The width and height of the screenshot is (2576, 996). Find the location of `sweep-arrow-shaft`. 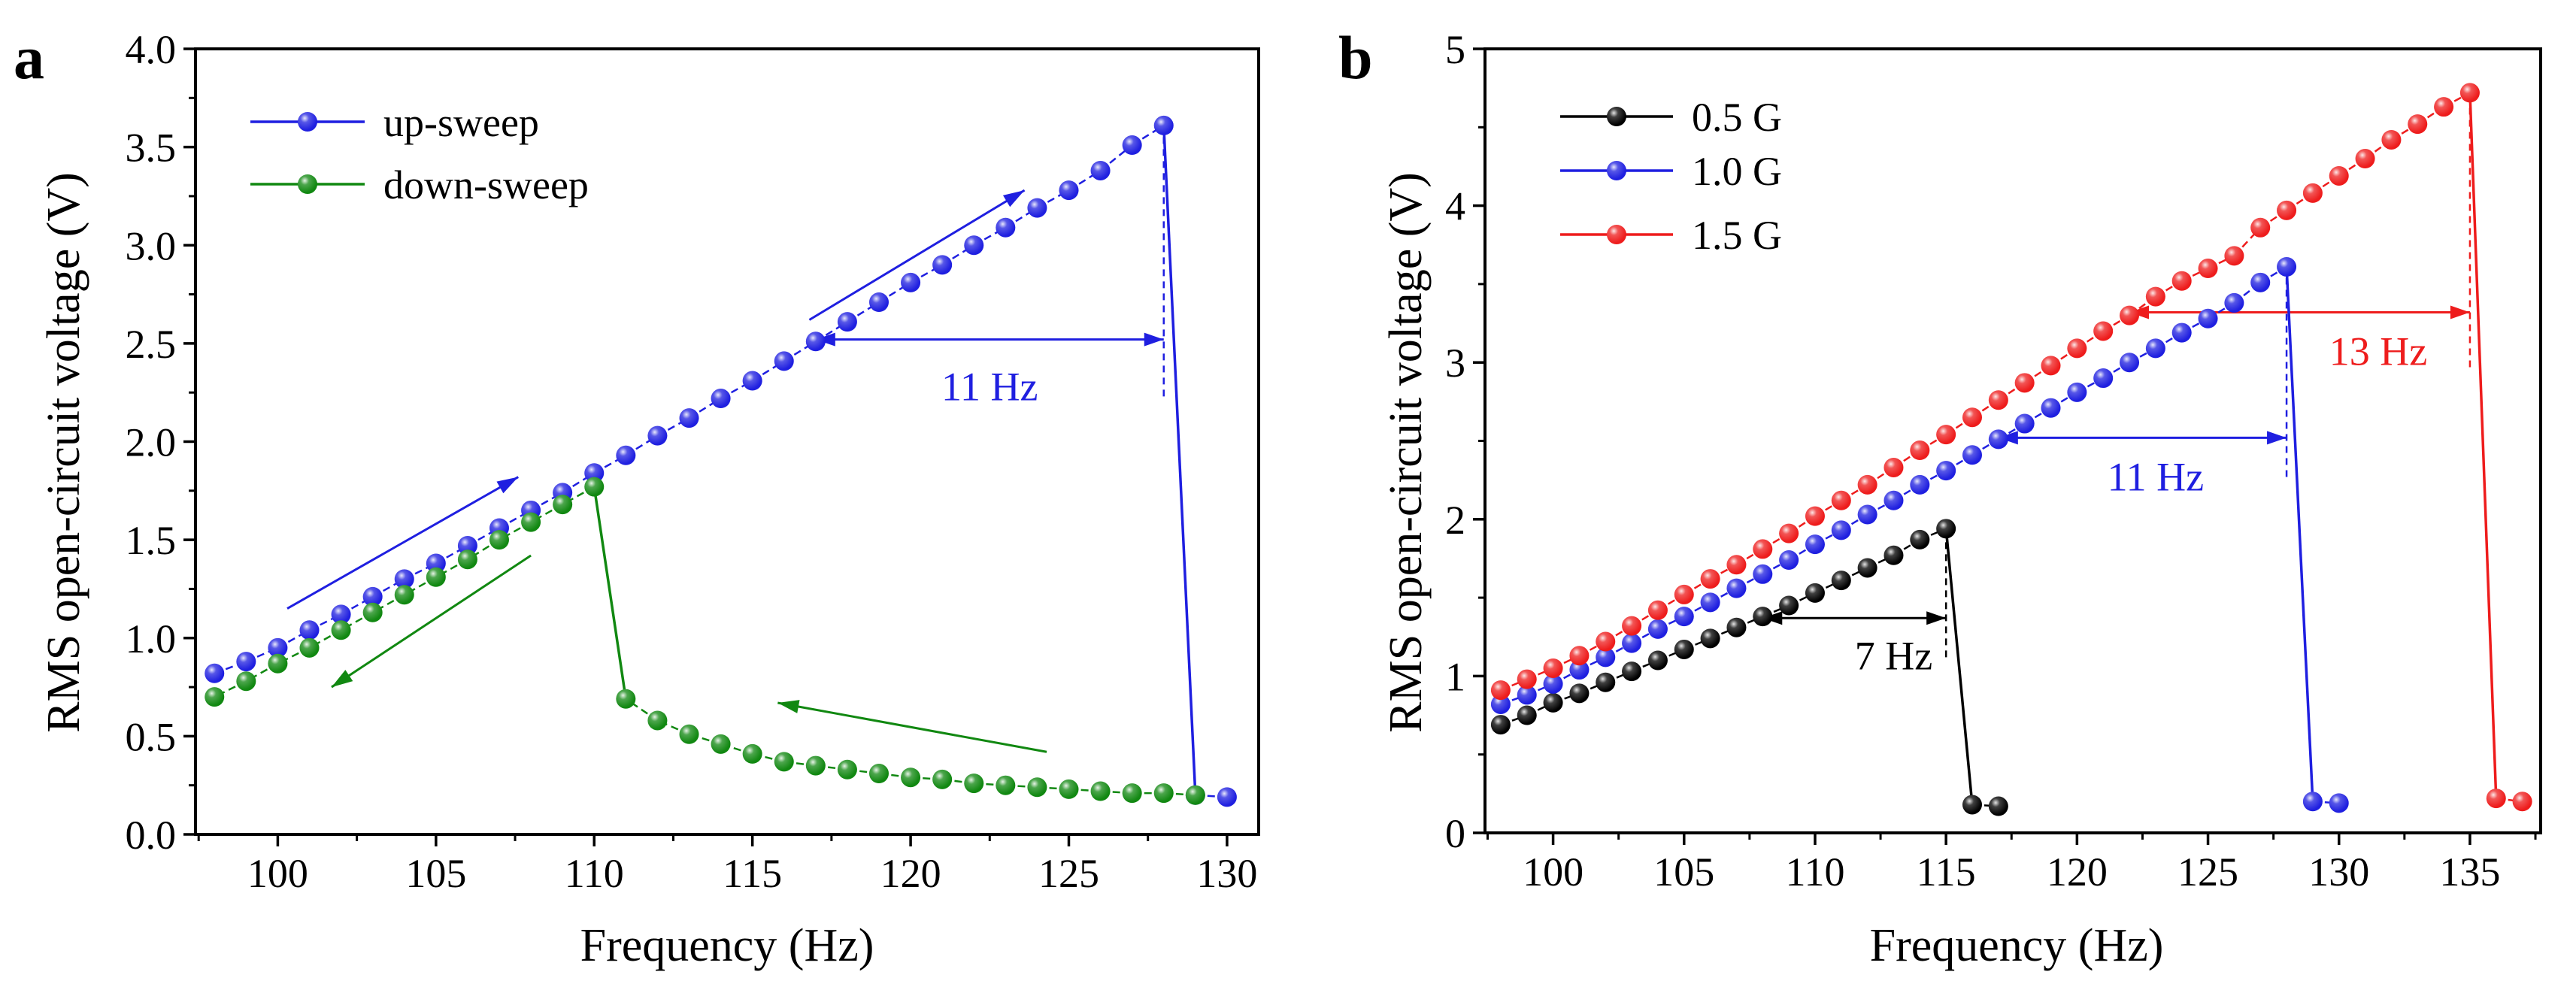

sweep-arrow-shaft is located at coordinates (431, 622).